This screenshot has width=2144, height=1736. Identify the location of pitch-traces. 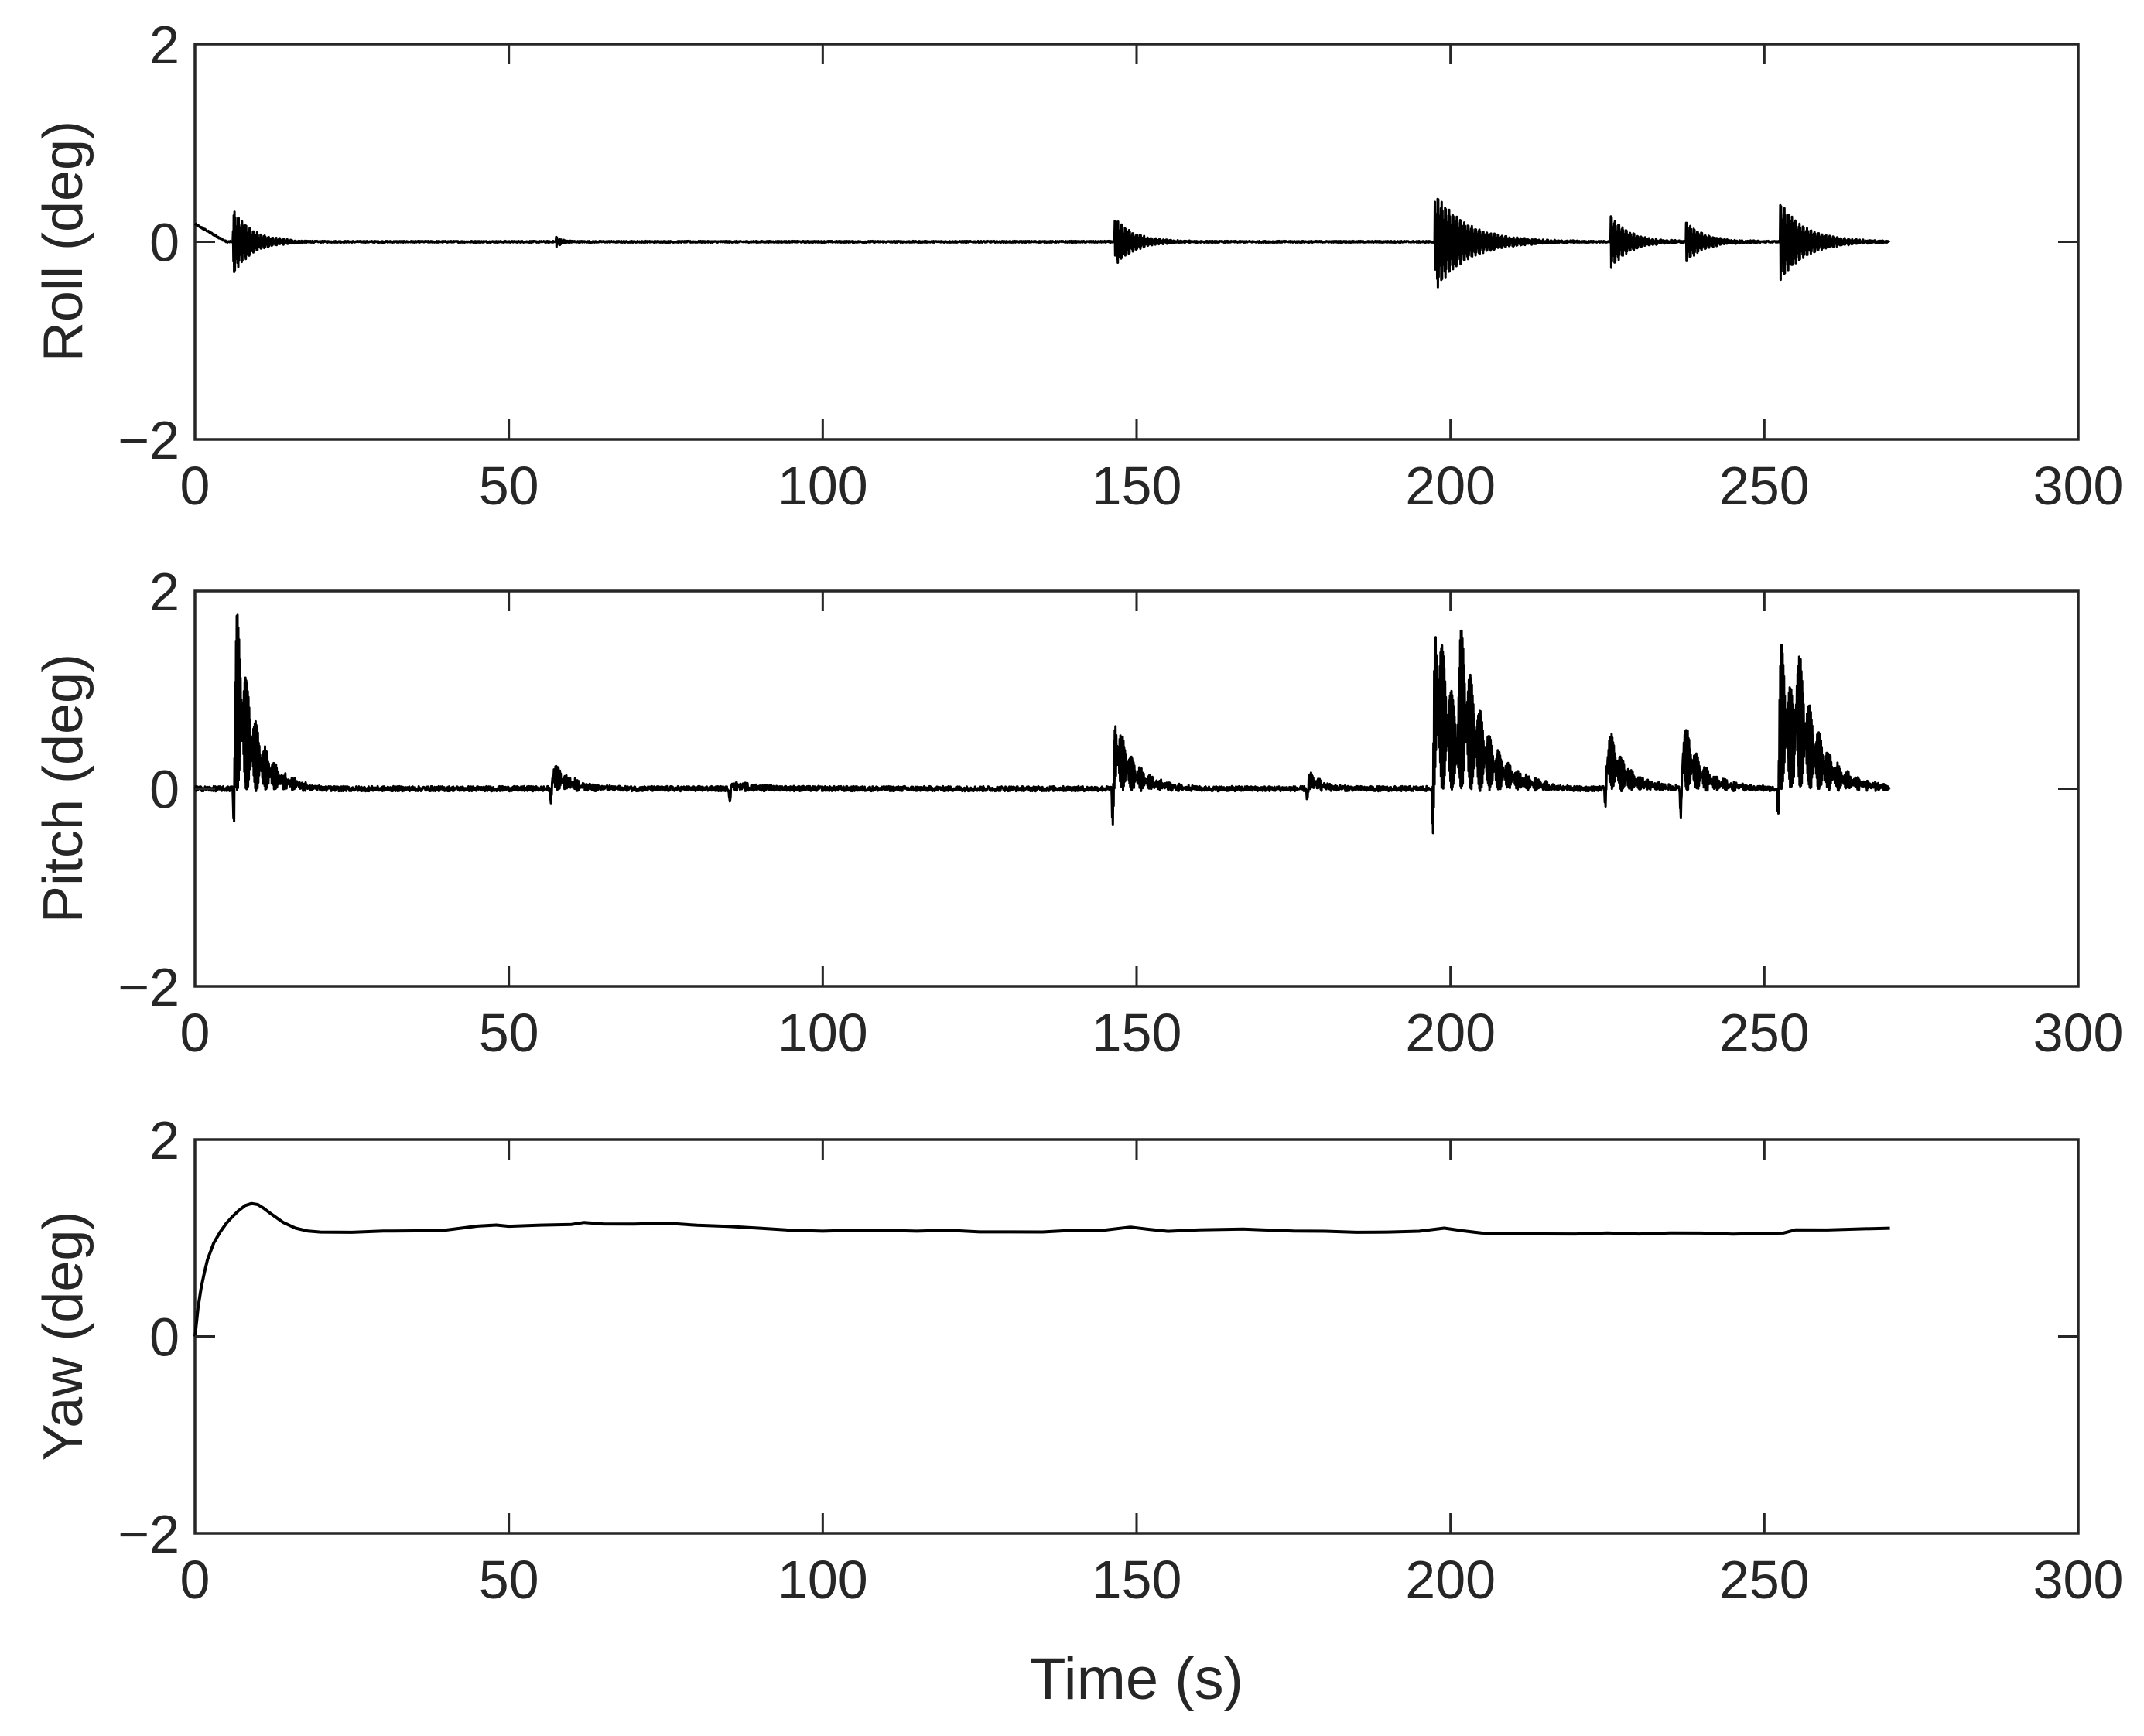
(1042, 724).